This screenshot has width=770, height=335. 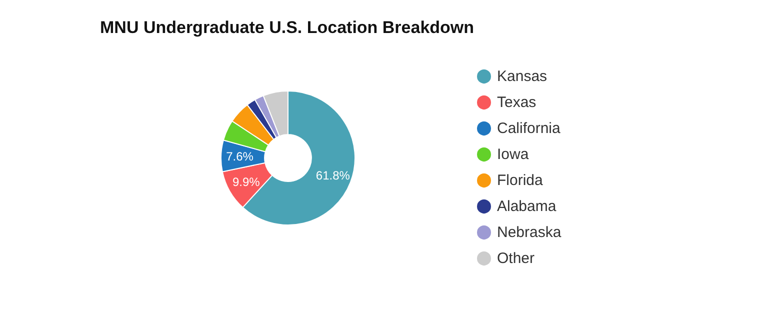 I want to click on legend-label: Kansas, so click(x=522, y=76).